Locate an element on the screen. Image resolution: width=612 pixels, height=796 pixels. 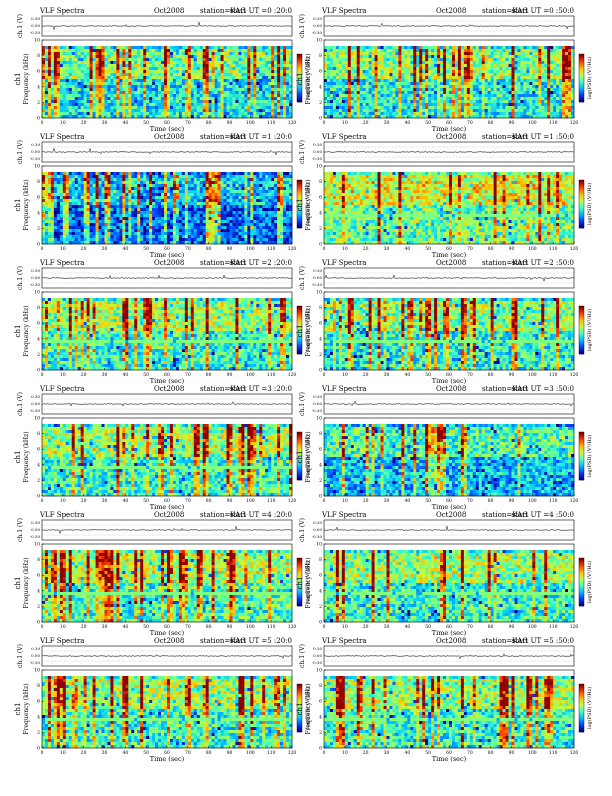
xtick-label: 110 is located at coordinates (553, 123).